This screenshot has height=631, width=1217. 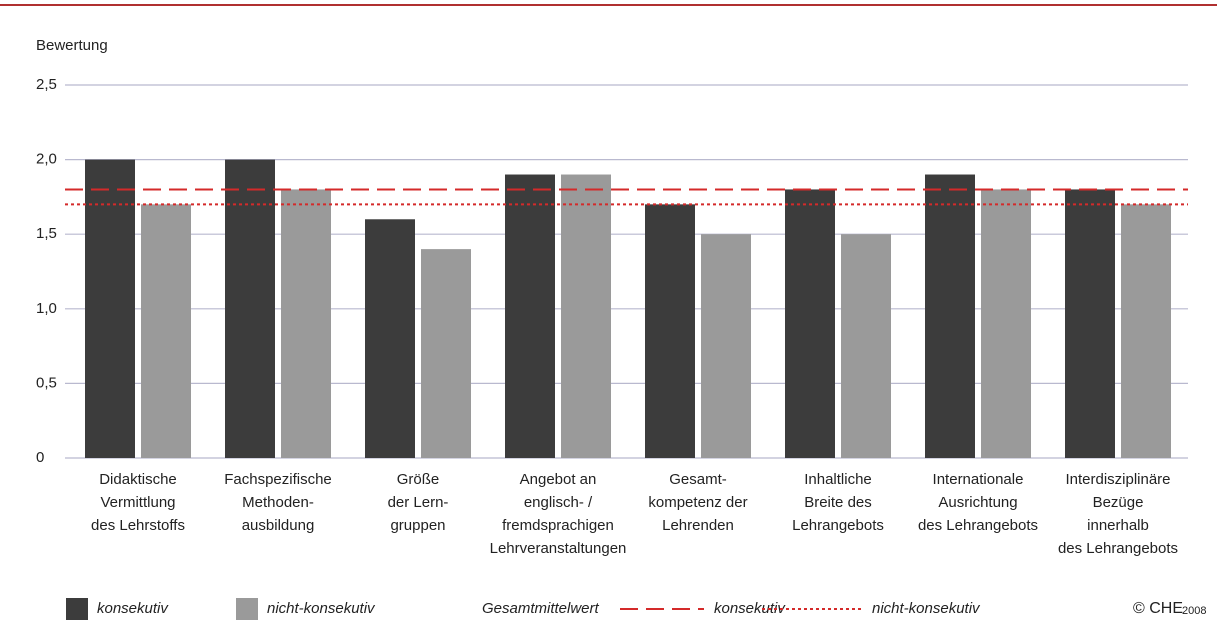 I want to click on x-tick-label: Breite des, so click(x=838, y=502).